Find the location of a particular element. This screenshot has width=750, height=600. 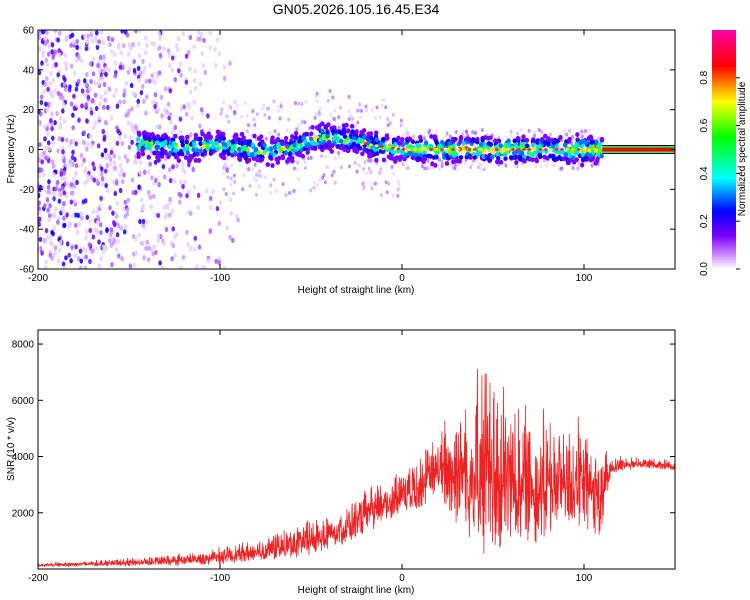

colorbar-ticks: 0.0 0.2 0.4 0.6 0.8 is located at coordinates (719, 173).